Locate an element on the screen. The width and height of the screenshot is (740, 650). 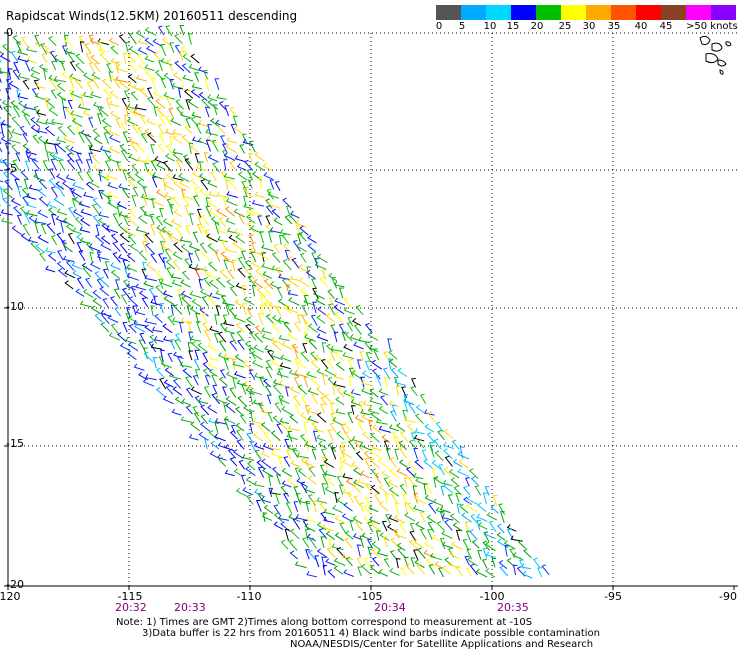
lat-label-0: 0 is located at coordinates (9, 32).